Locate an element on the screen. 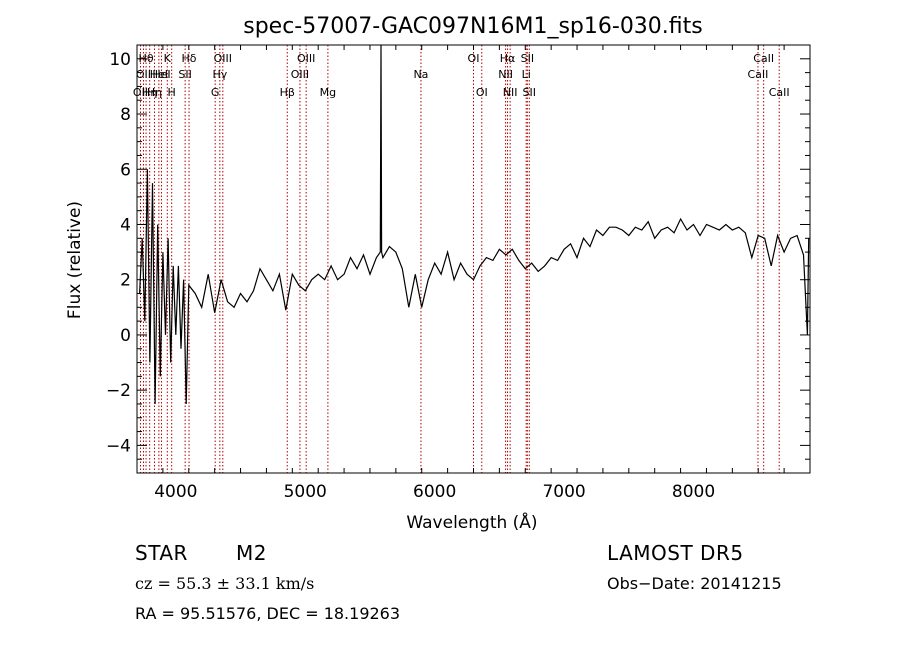 The image size is (900, 649). spectral-line-label-22: Hα is located at coordinates (508, 58).